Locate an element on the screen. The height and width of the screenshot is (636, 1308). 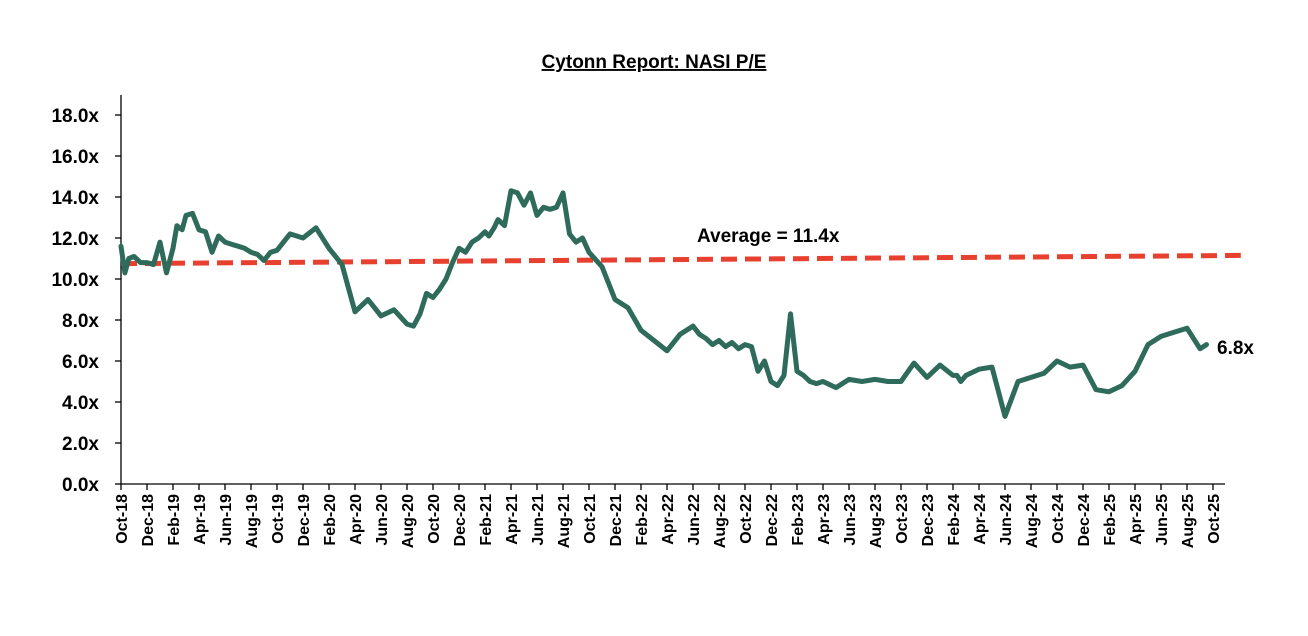
x-tick-label: Dec-19 is located at coordinates (304, 520).